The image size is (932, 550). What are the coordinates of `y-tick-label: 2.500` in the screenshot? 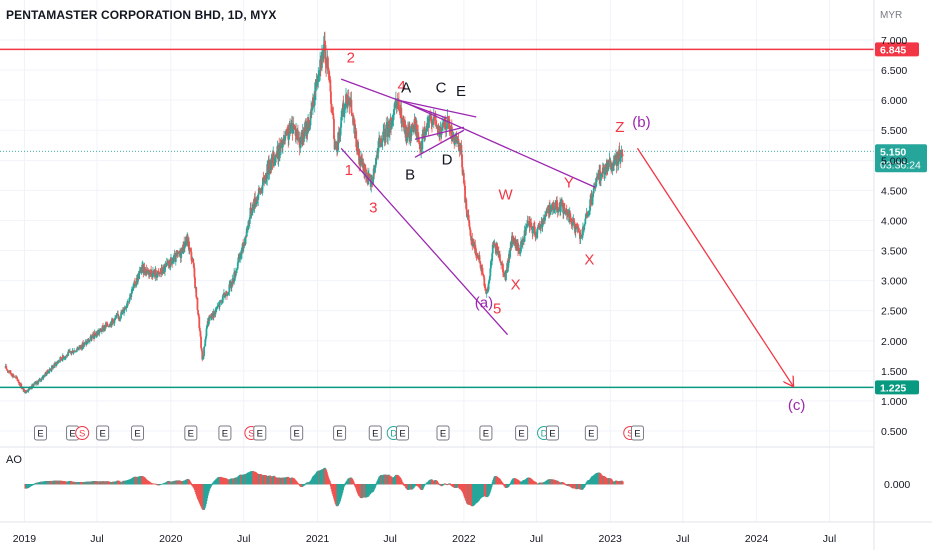 It's located at (894, 312).